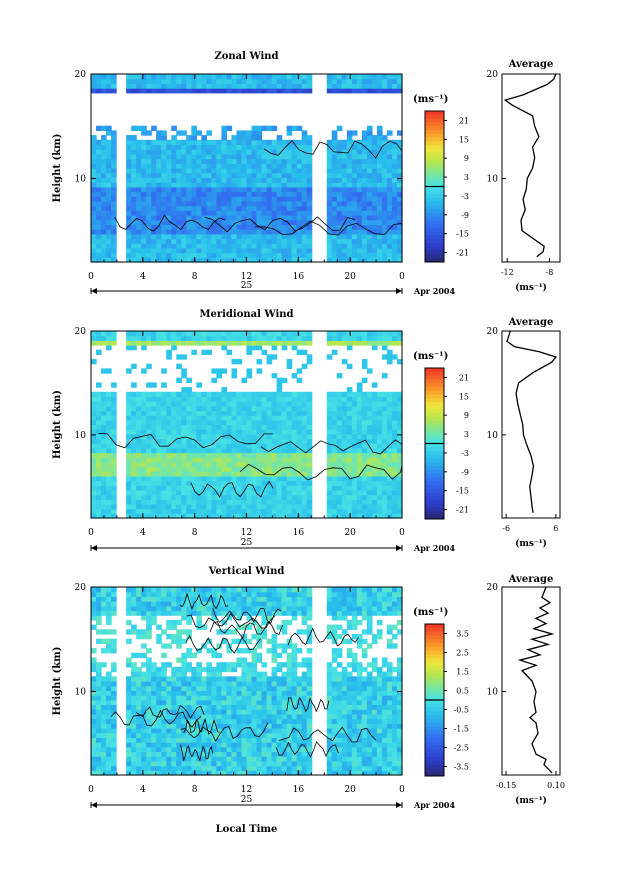 The image size is (618, 873). What do you see at coordinates (399, 291) in the screenshot?
I see `date-axis-arrow` at bounding box center [399, 291].